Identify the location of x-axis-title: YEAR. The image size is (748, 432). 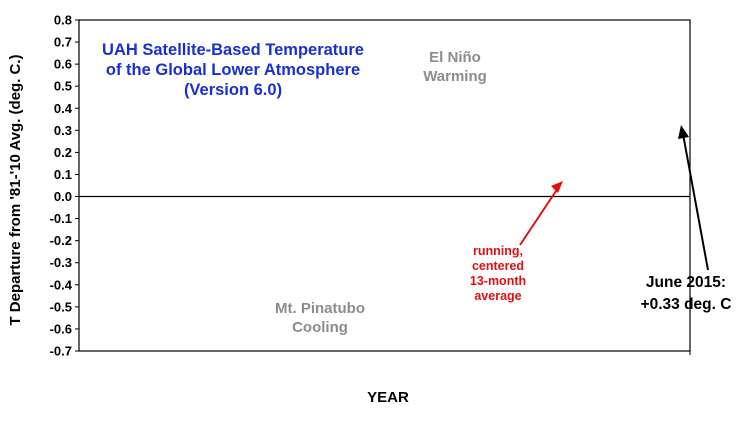
(388, 397).